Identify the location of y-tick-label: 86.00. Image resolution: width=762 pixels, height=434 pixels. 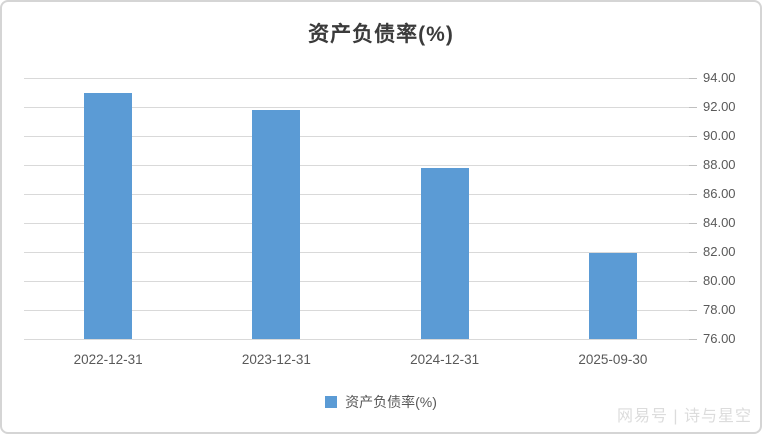
(719, 193).